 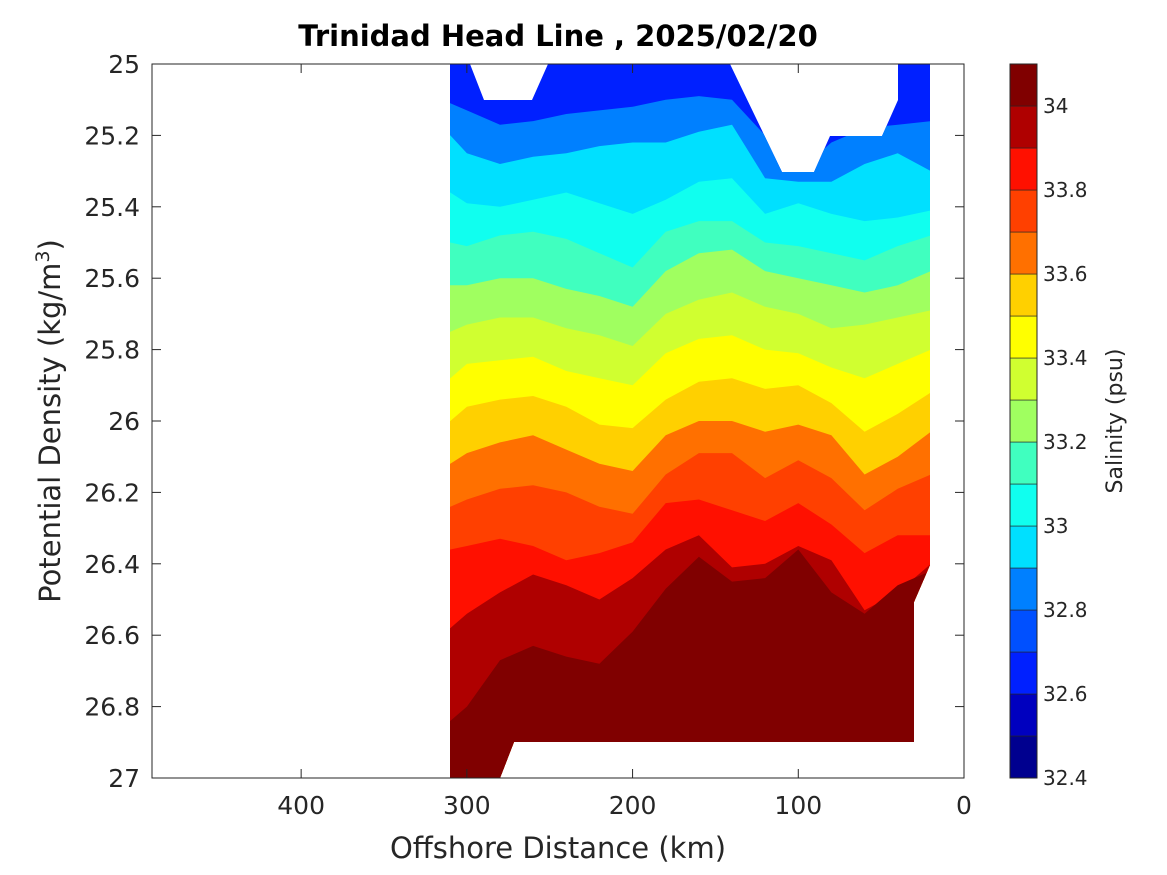 What do you see at coordinates (50, 433) in the screenshot?
I see `y-axis-title-main: Potential Density (kg/m` at bounding box center [50, 433].